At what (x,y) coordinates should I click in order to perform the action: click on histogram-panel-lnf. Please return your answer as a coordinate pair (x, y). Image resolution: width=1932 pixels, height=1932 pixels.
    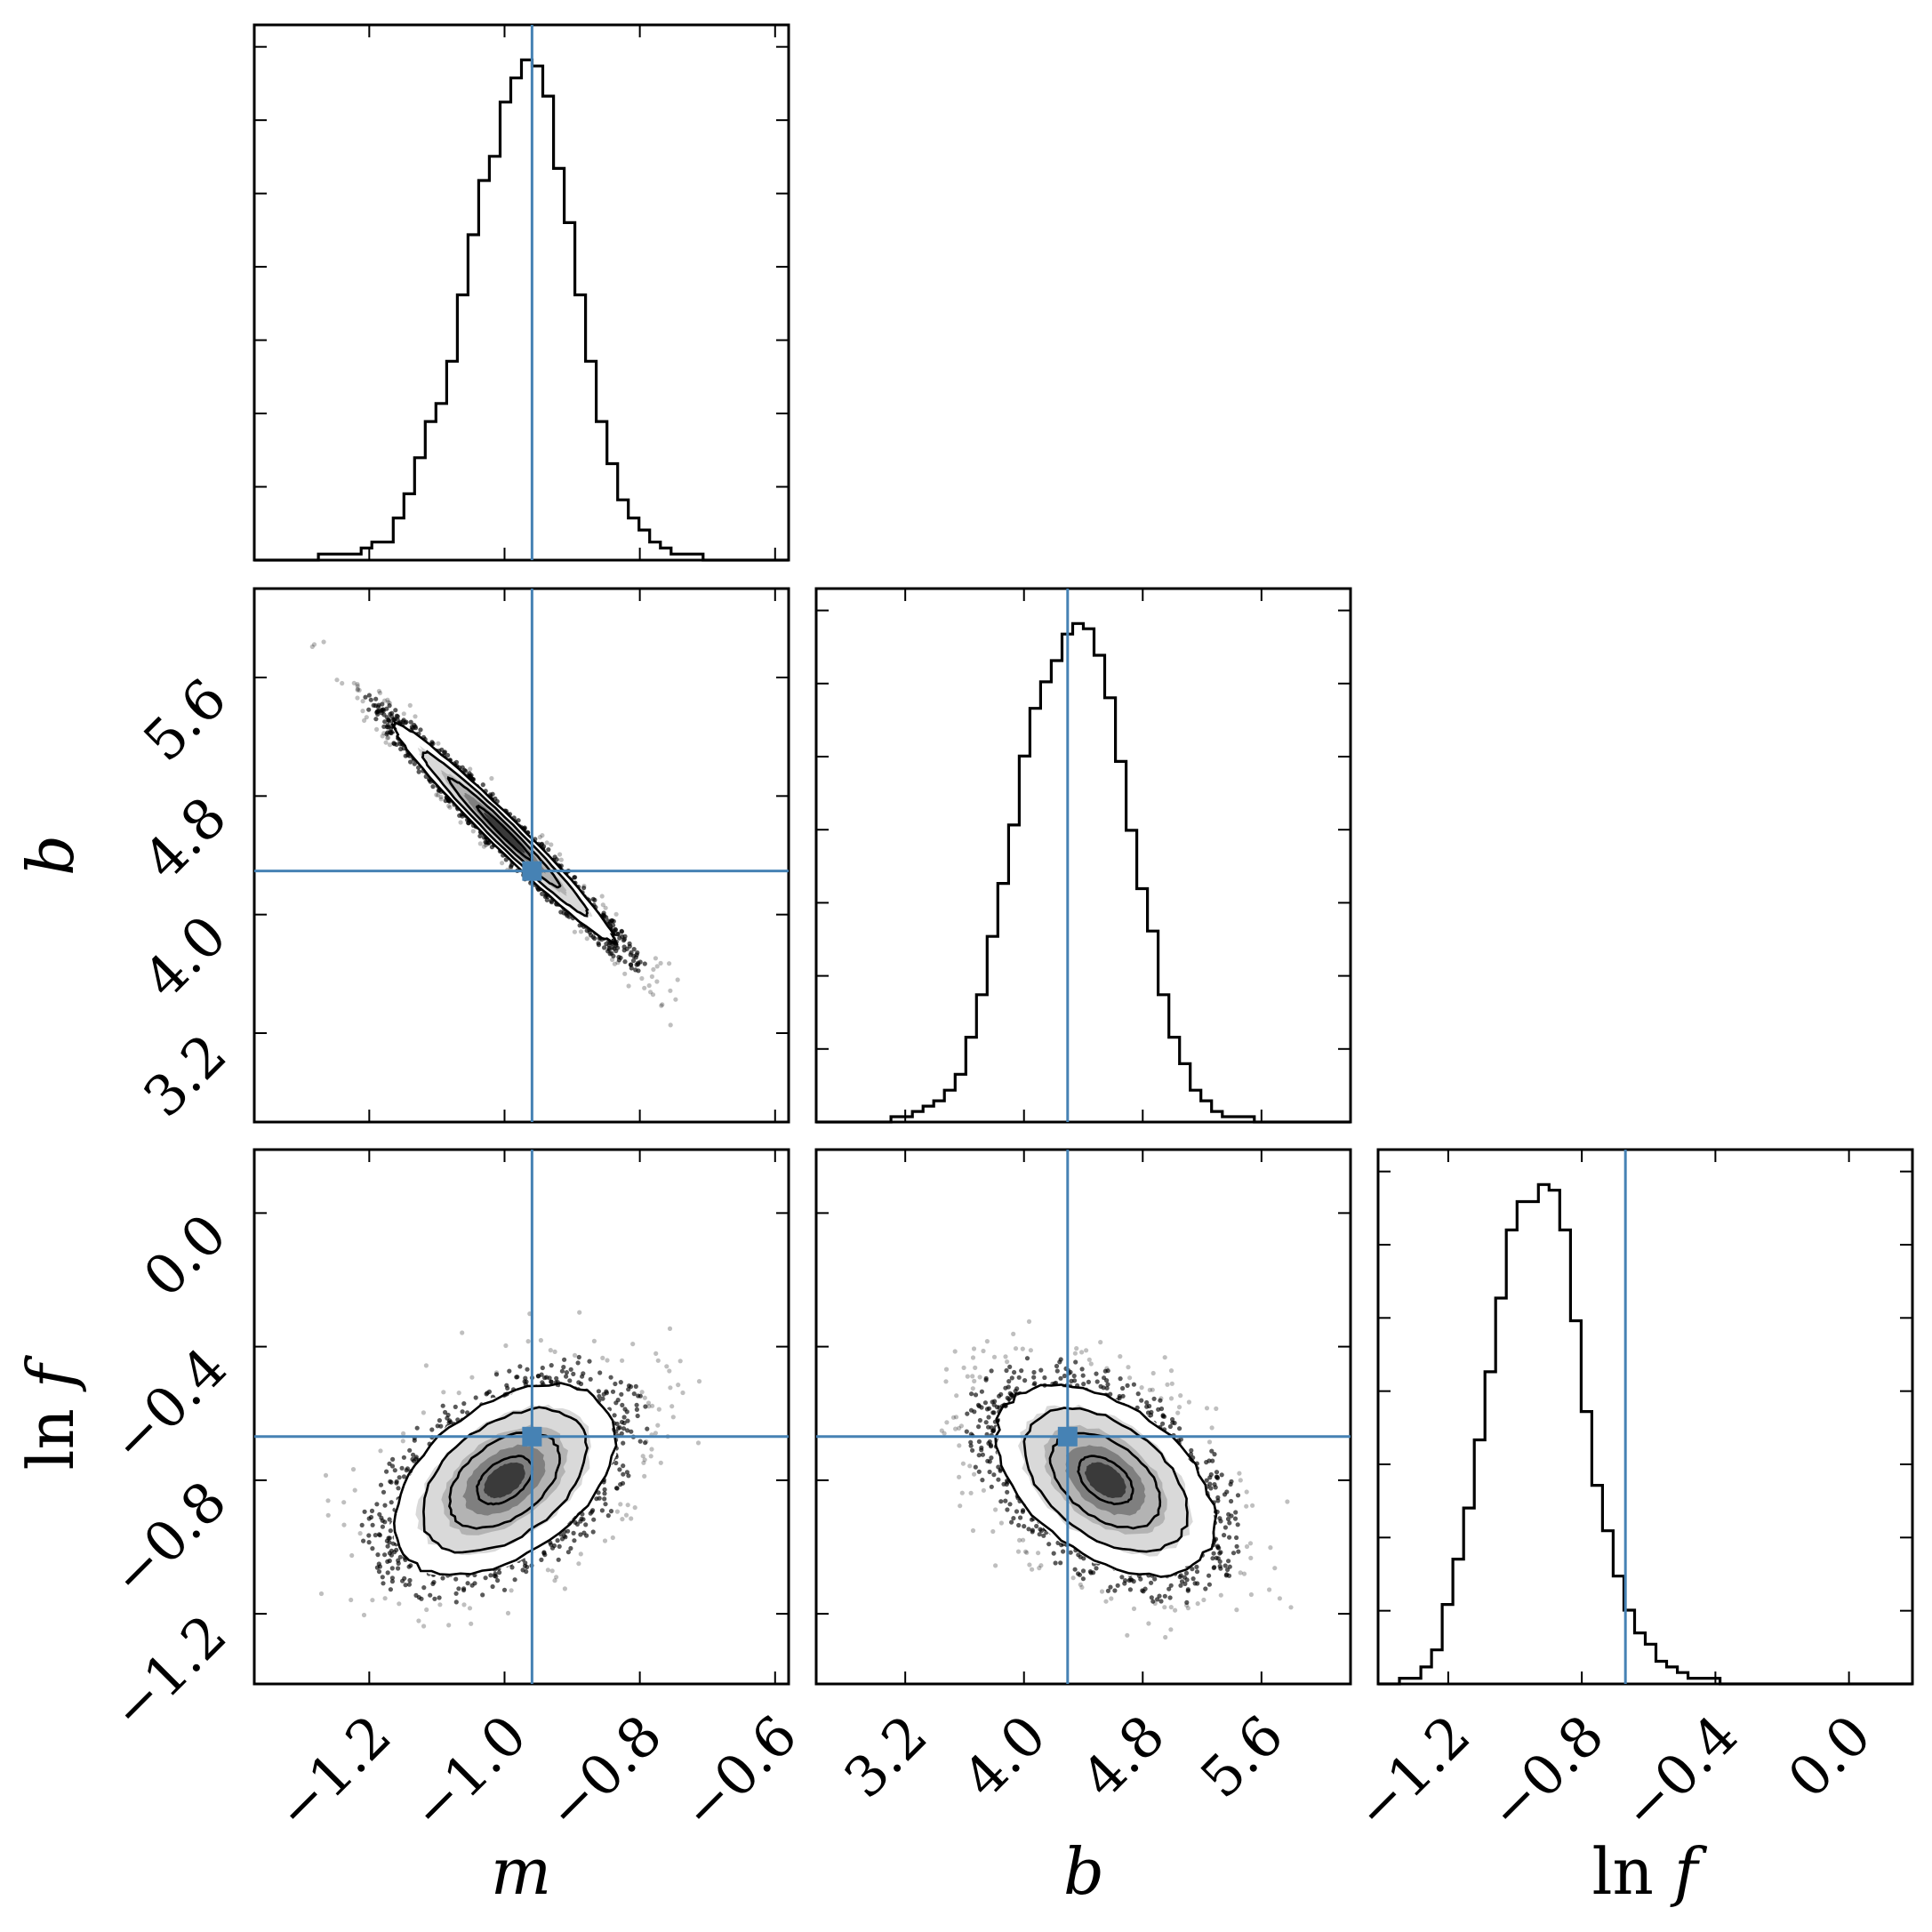
    Looking at the image, I should click on (1645, 1417).